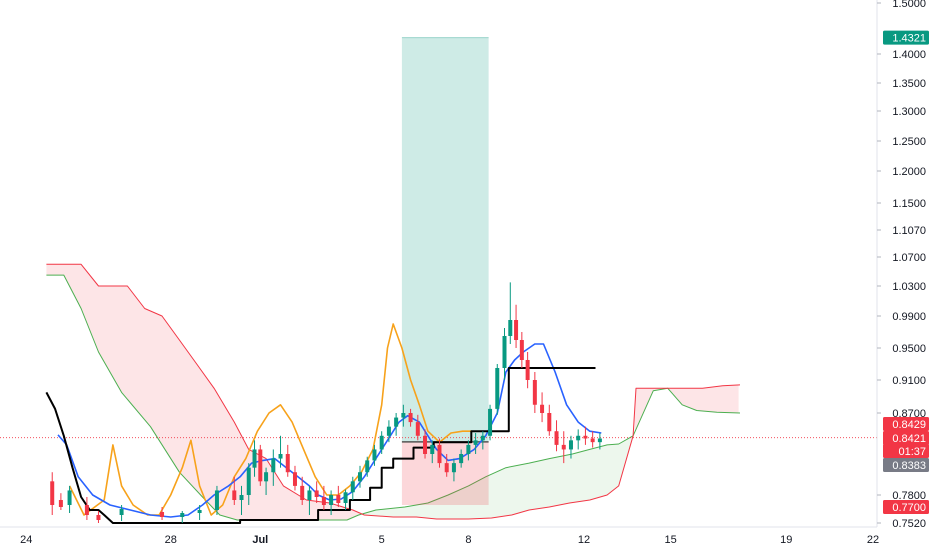  I want to click on price-tag-label: 01:37, so click(912, 452).